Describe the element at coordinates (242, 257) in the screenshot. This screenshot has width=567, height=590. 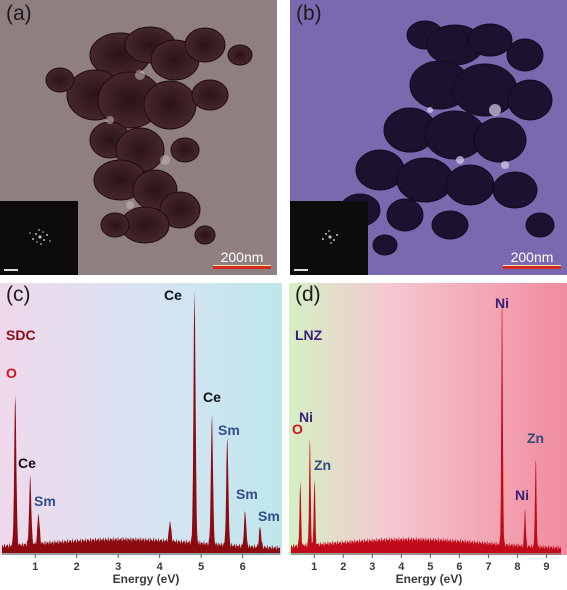
I see `scale-bar-label-a: 200nm` at that location.